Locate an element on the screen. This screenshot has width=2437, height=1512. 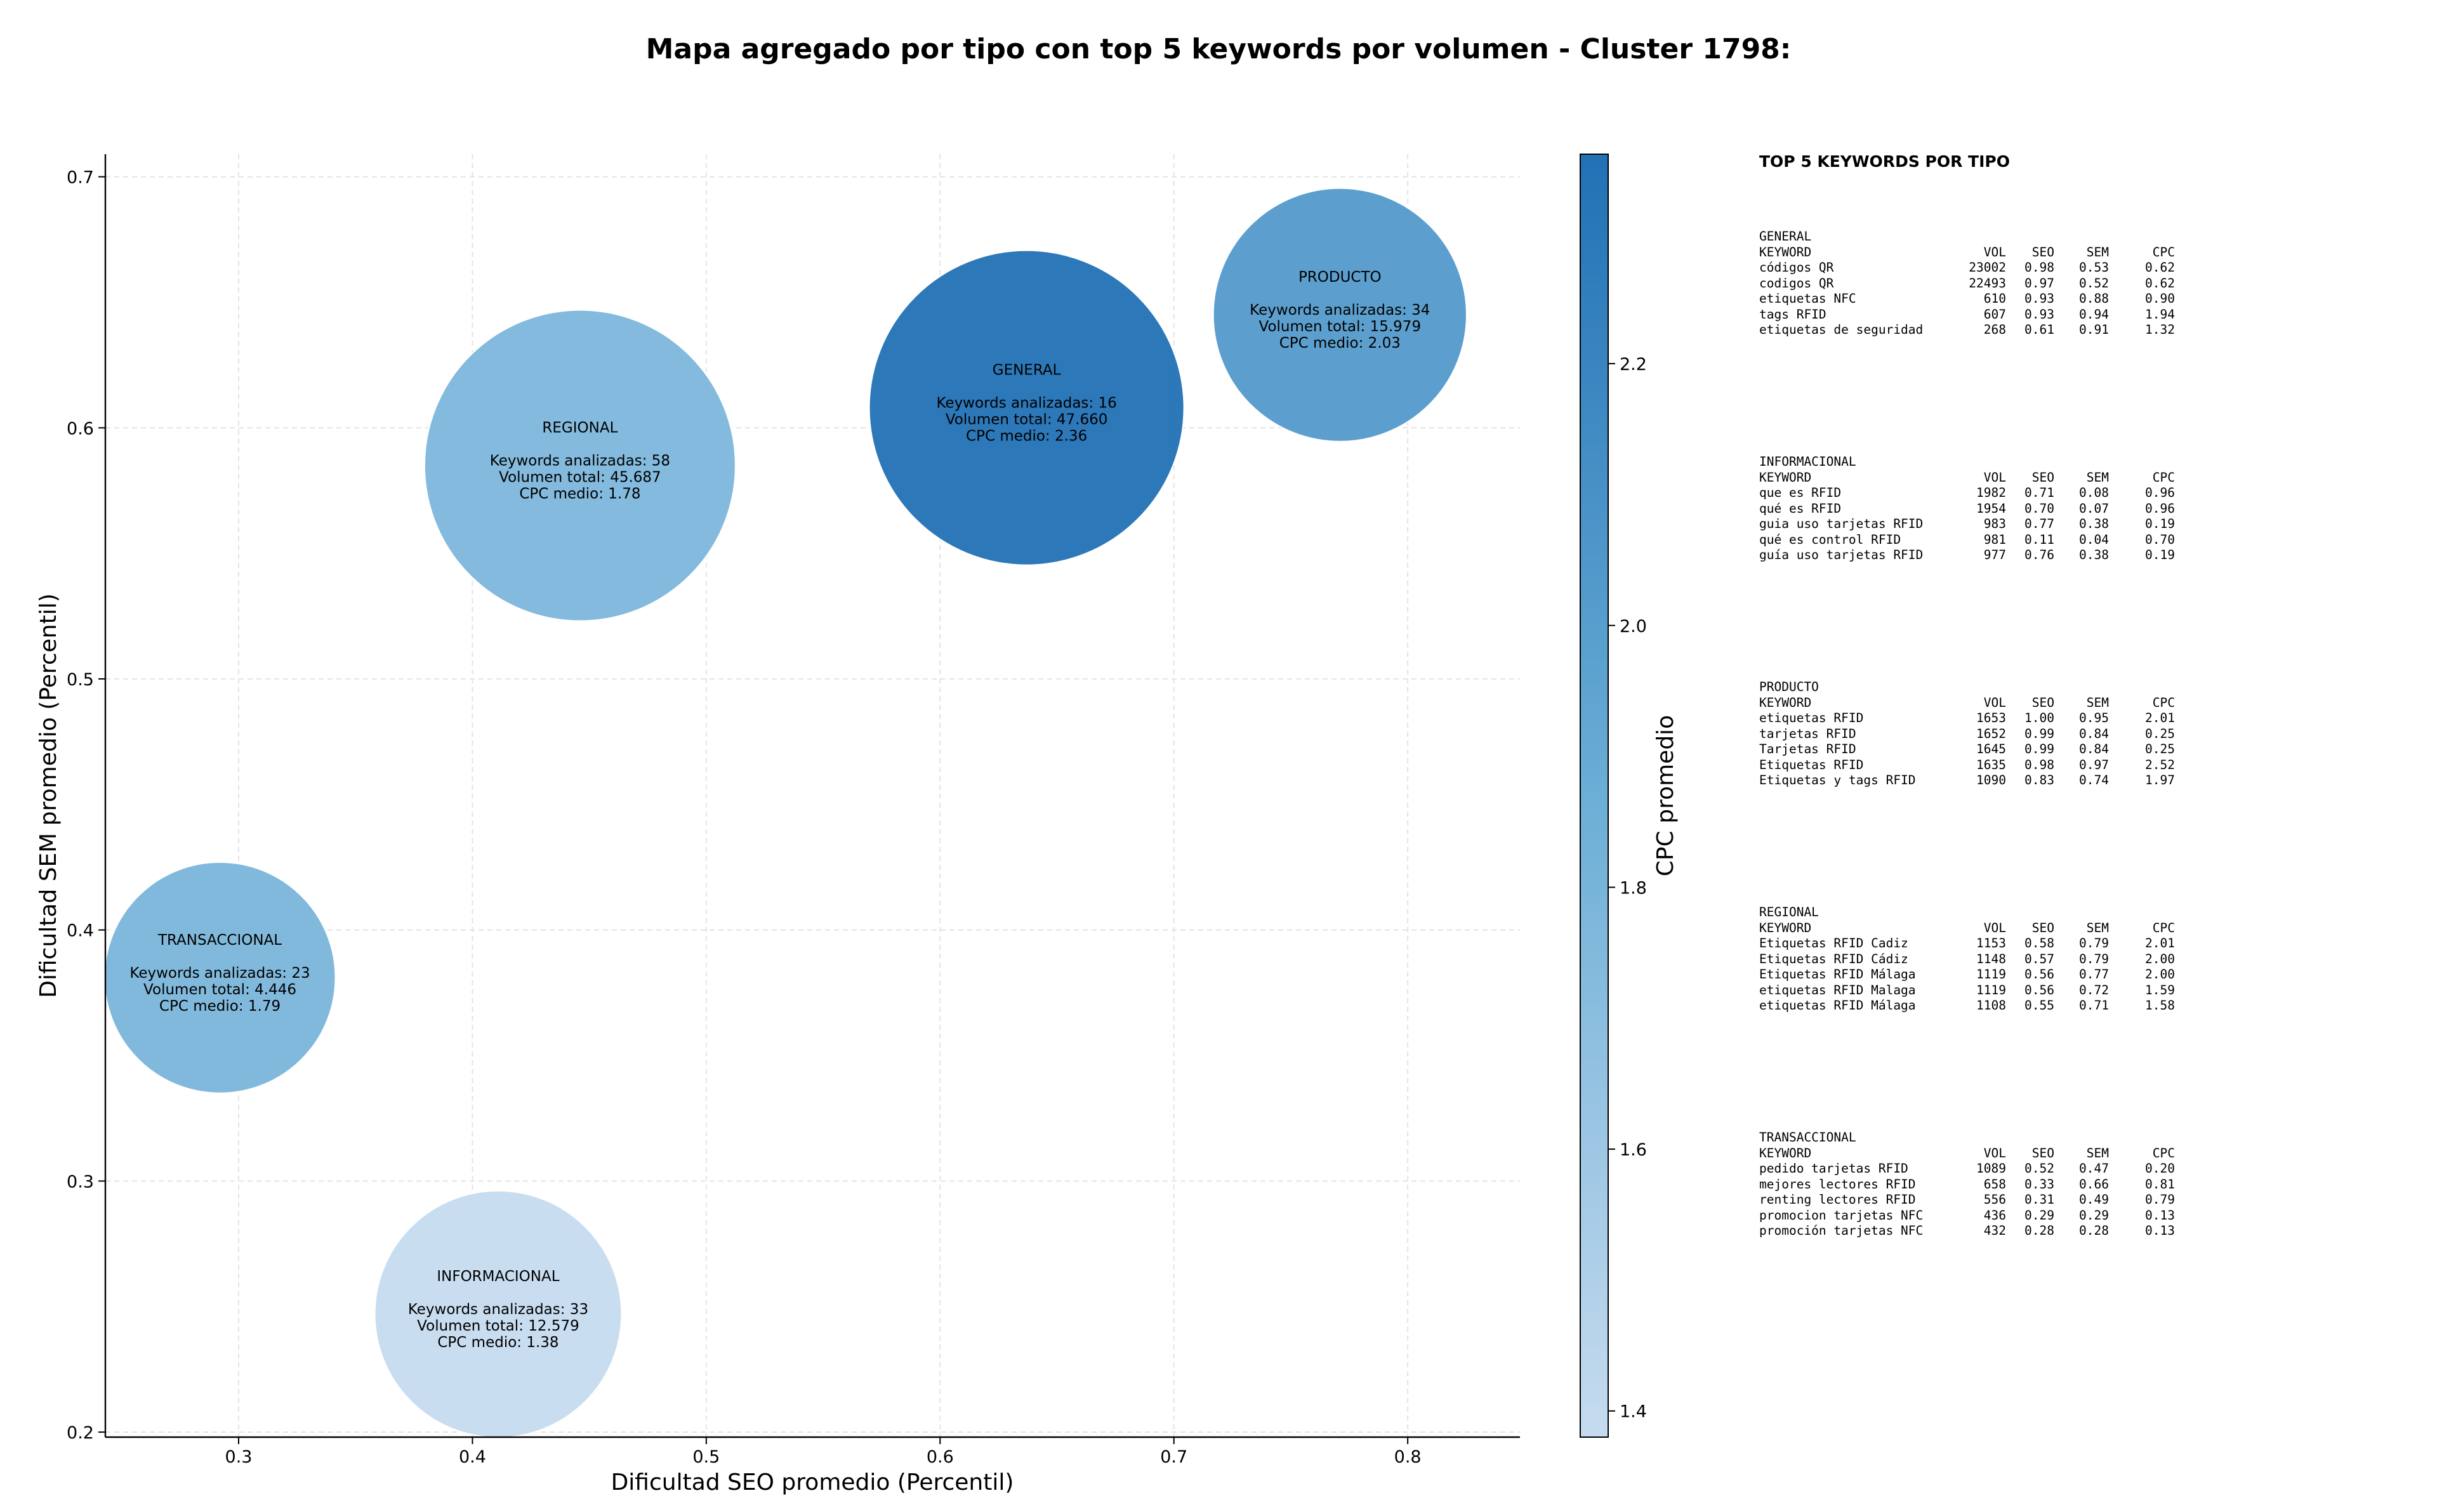
sem-cell: 0.28 is located at coordinates (2094, 1231).